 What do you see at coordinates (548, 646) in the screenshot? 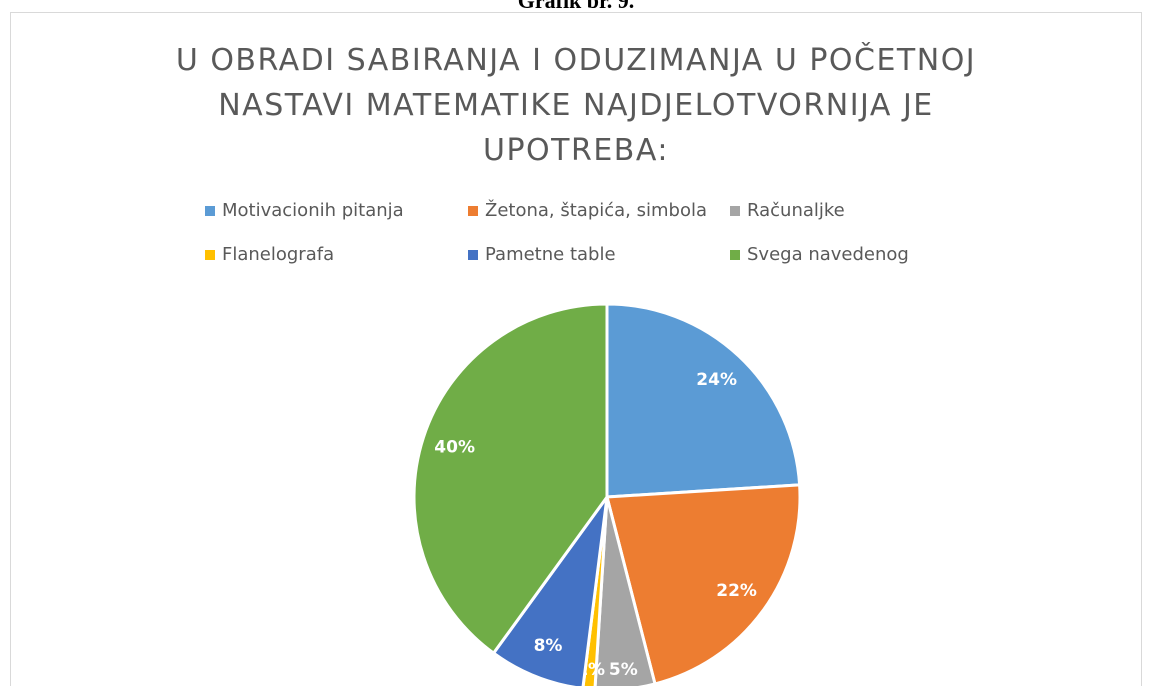
I see `data-label: 8%` at bounding box center [548, 646].